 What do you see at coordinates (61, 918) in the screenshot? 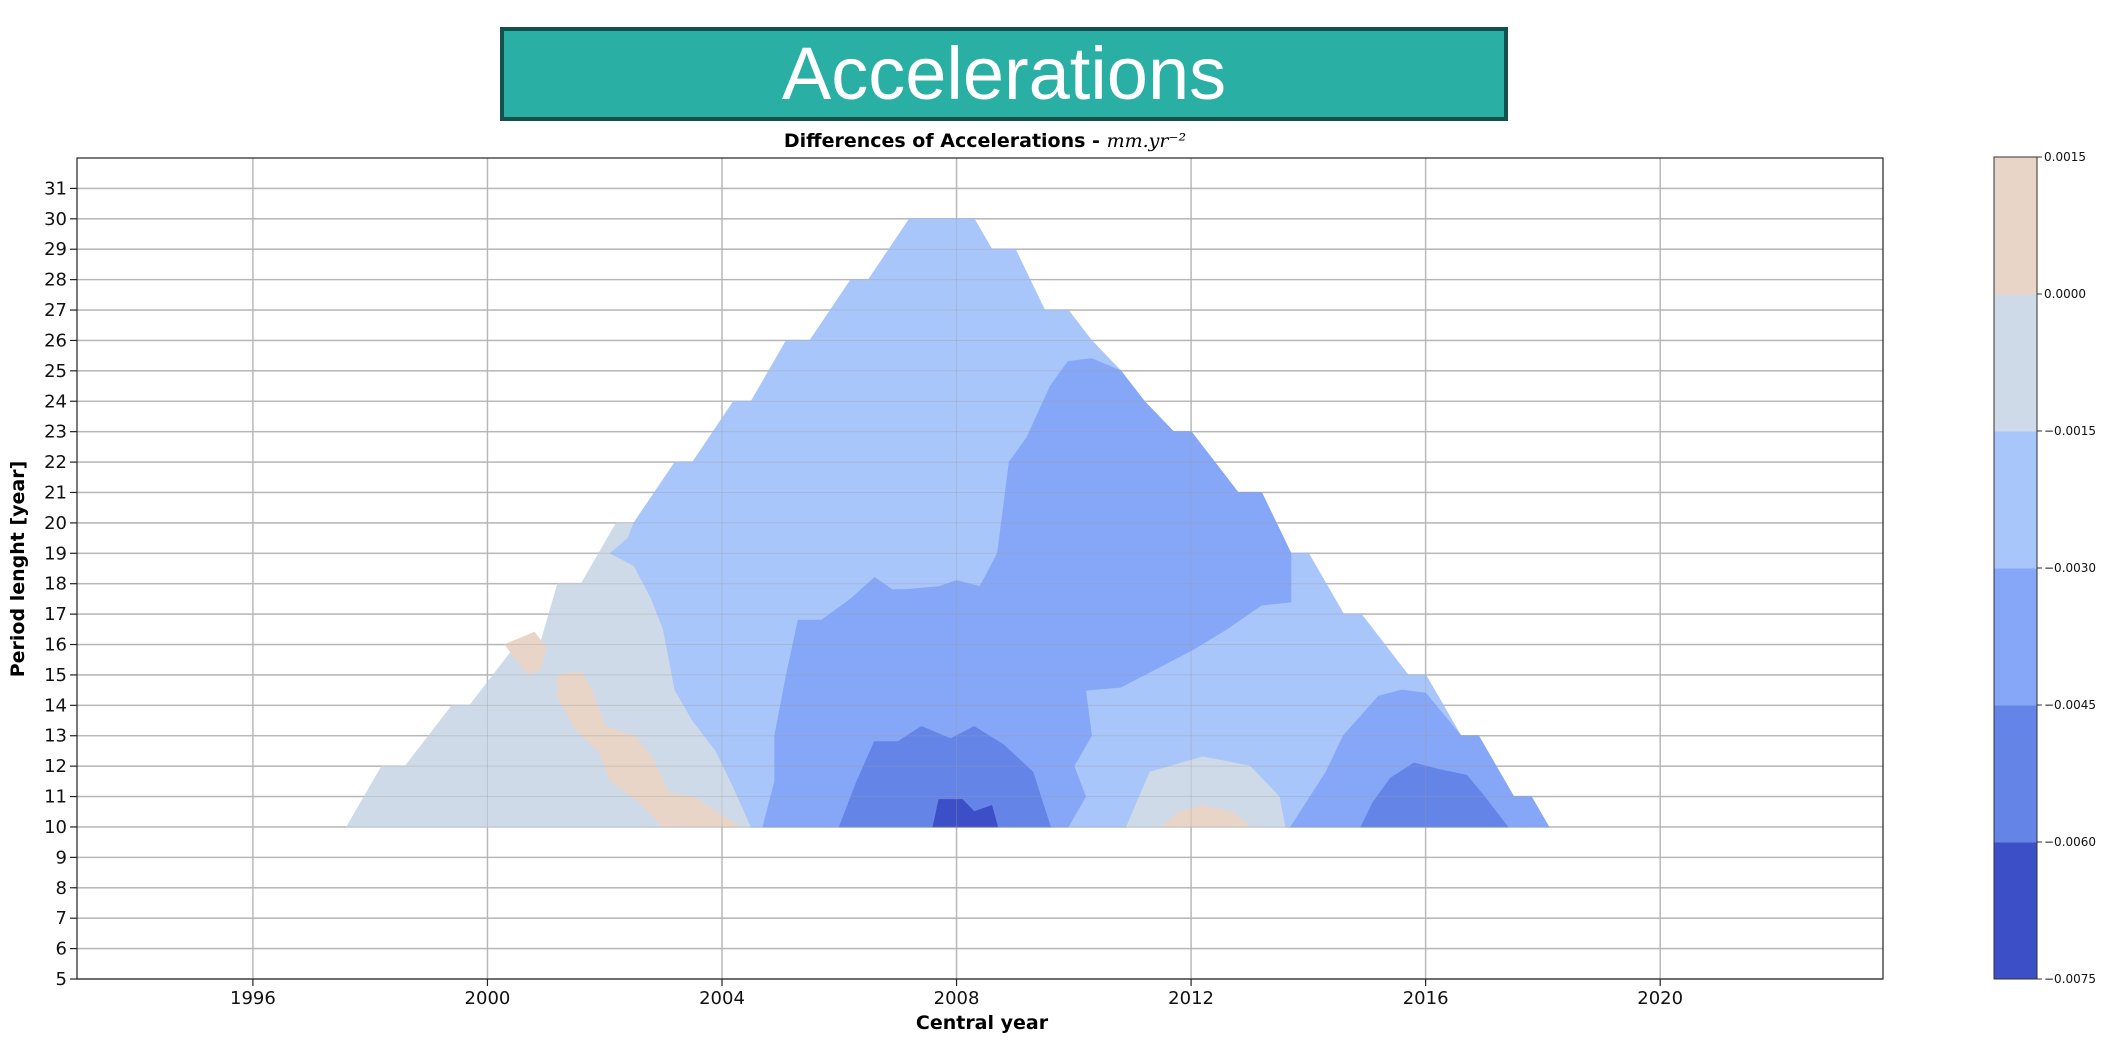
I see `y-tick-label: 7` at bounding box center [61, 918].